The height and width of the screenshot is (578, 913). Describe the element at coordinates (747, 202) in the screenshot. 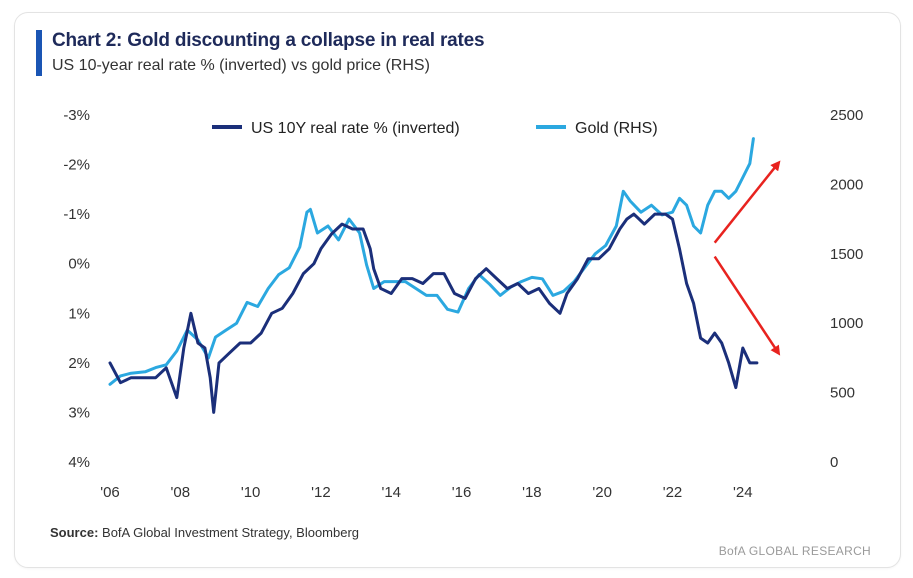

I see `arrow-up-annotation` at that location.